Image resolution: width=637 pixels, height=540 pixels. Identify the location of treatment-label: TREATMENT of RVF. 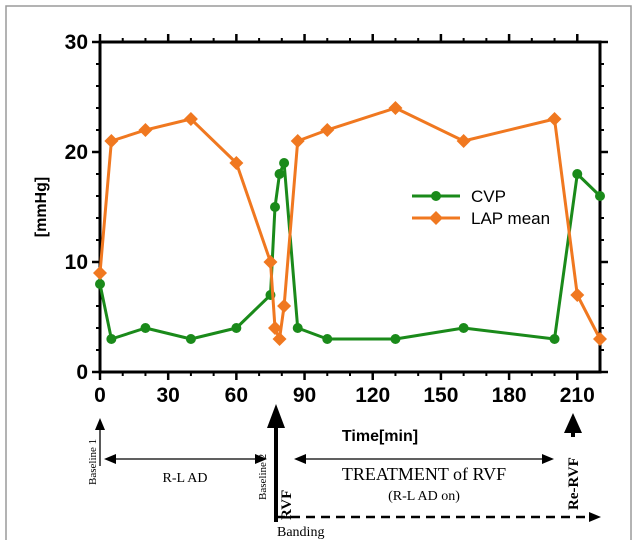
(424, 474).